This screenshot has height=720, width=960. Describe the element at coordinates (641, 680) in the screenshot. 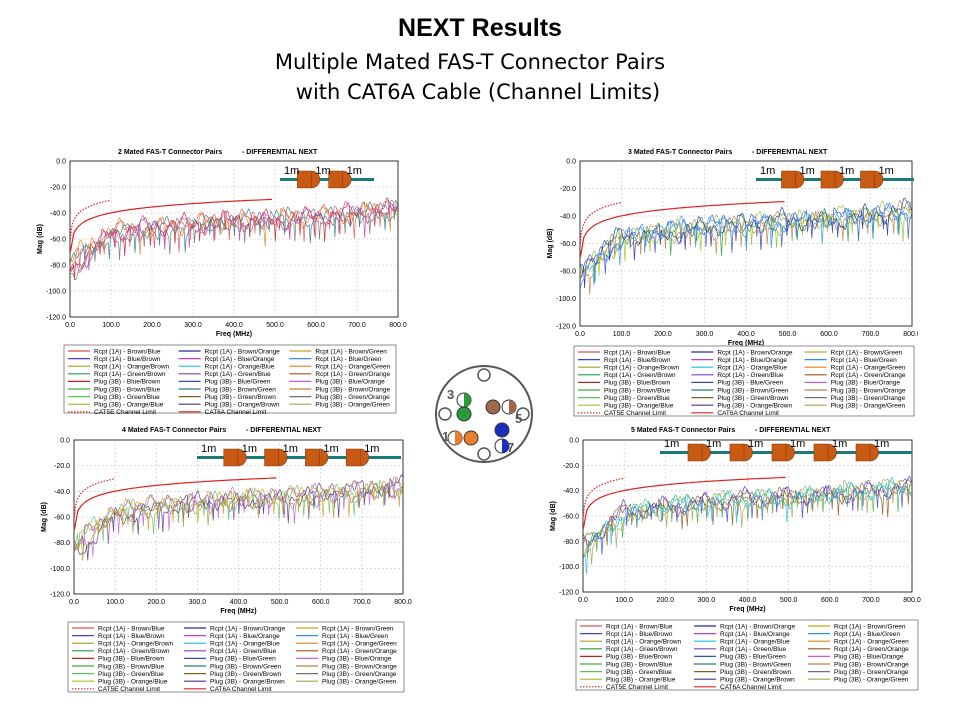

I see `legend-label: Plug (3B) - Orange/Blue` at that location.